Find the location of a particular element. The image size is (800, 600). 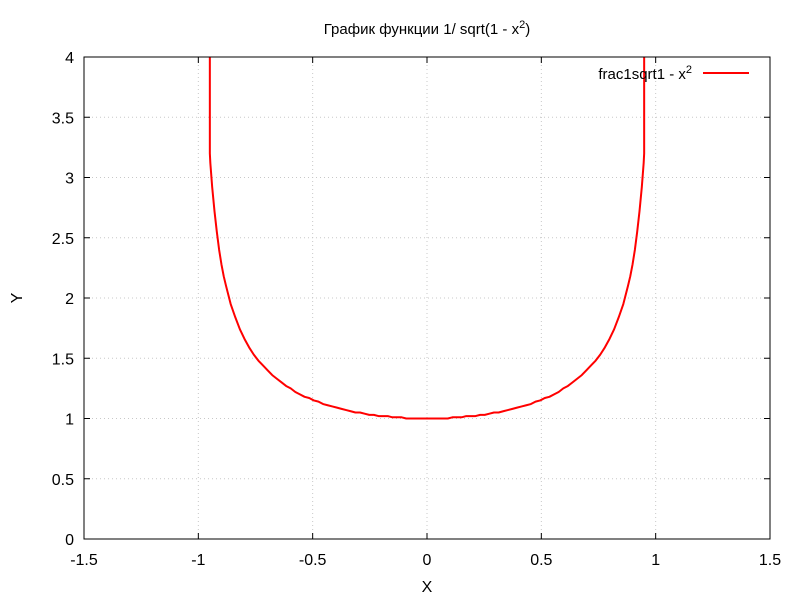

y-tick-label: 2 is located at coordinates (69, 299).